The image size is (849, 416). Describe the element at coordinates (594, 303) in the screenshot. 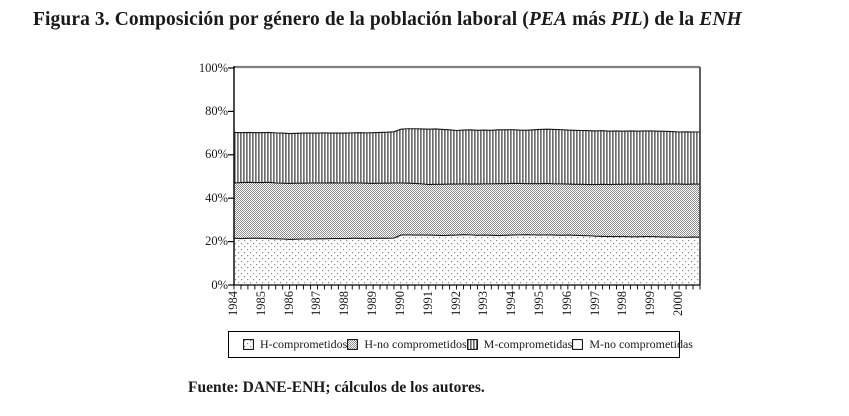

I see `x-axis-tick-label: 1997` at that location.